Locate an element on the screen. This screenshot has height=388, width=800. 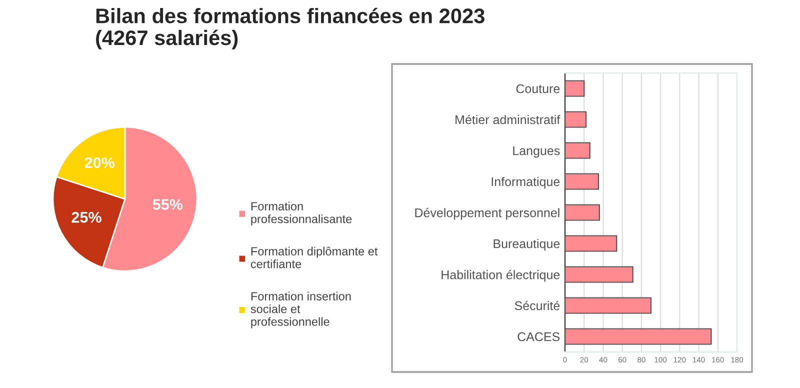
y-tick-label: Sécurité is located at coordinates (537, 305).